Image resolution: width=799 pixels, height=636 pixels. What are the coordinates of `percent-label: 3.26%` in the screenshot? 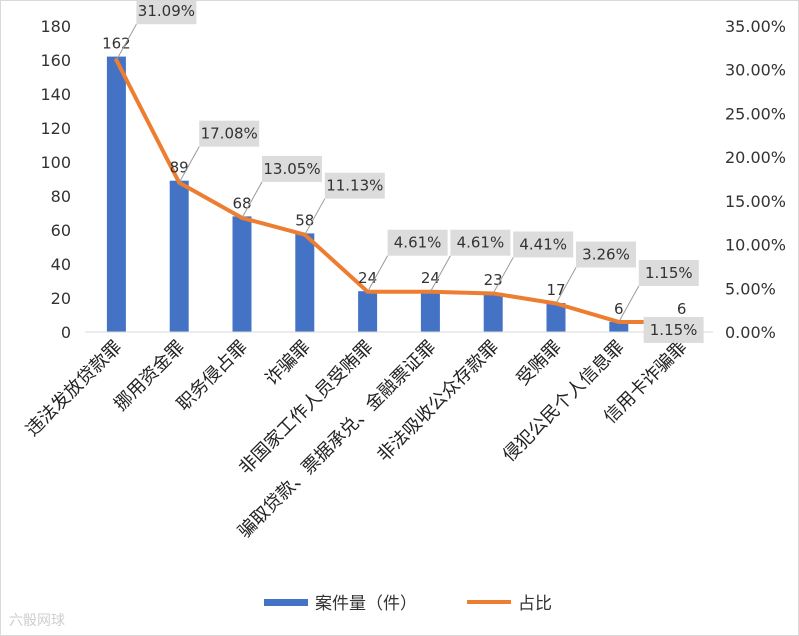 It's located at (606, 254).